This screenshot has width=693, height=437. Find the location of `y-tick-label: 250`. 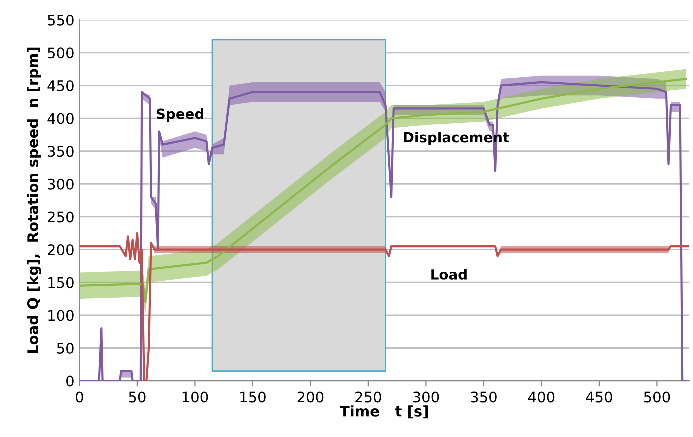

y-tick-label: 250 is located at coordinates (61, 217).